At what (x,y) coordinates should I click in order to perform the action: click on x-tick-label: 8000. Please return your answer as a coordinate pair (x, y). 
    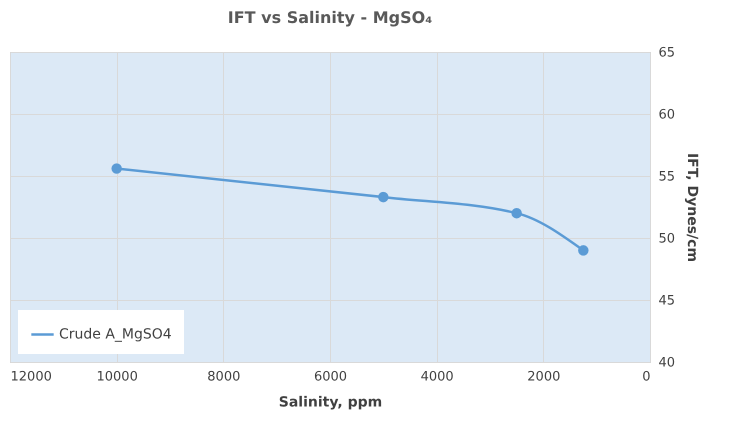
    Looking at the image, I should click on (223, 377).